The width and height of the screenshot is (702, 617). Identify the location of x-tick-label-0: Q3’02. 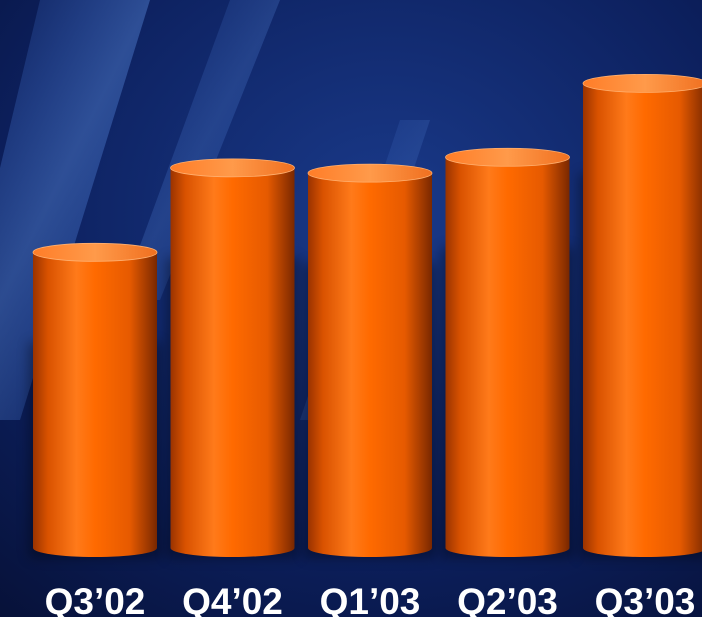
(95, 599).